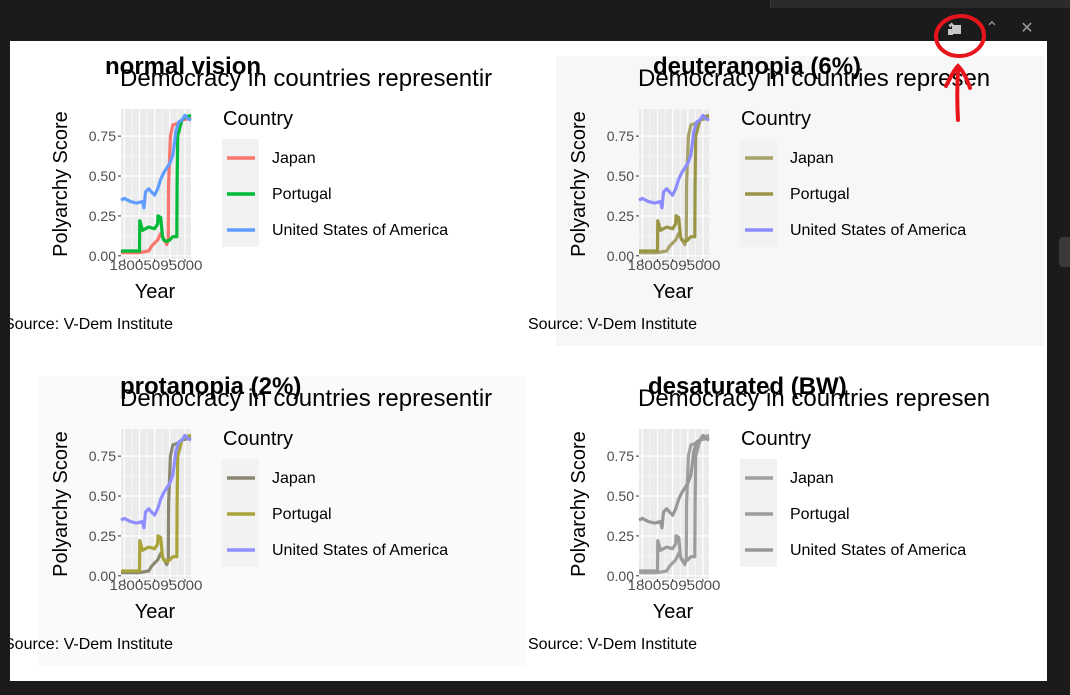 The width and height of the screenshot is (1070, 695). Describe the element at coordinates (747, 386) in the screenshot. I see `panel-title: desaturated (BW)` at that location.